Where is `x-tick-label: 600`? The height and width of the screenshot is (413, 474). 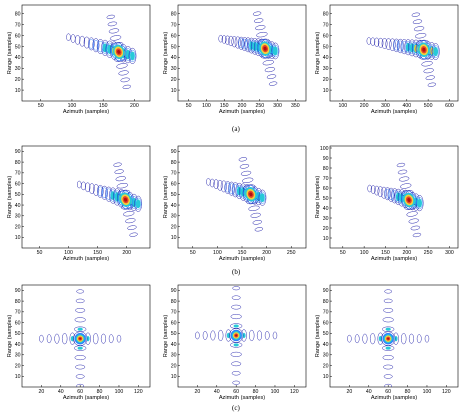
x-tick-label: 600 is located at coordinates (449, 106).